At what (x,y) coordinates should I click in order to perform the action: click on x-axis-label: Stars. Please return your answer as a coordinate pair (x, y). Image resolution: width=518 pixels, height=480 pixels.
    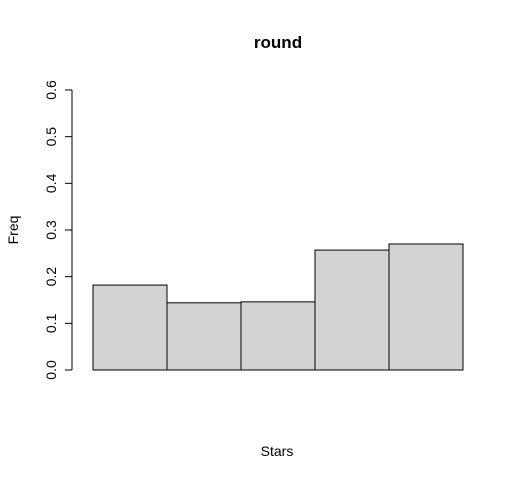
    Looking at the image, I should click on (277, 451).